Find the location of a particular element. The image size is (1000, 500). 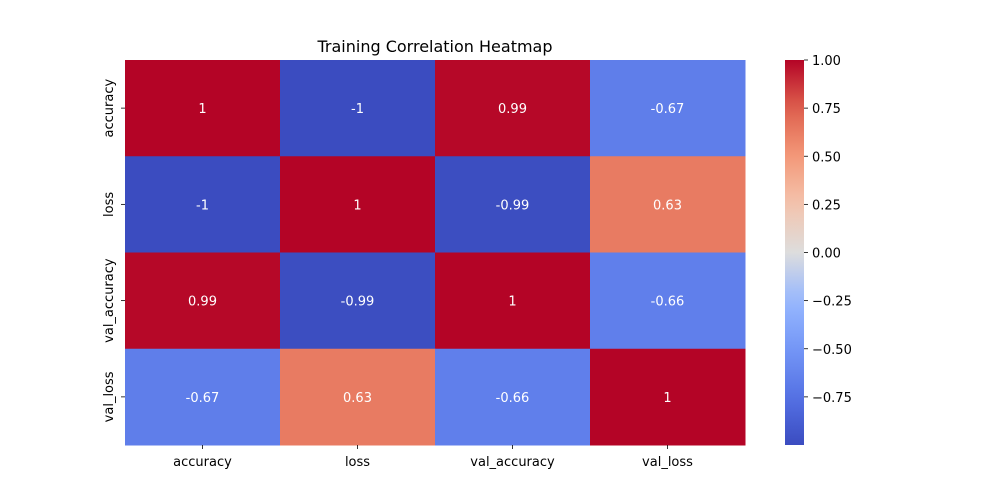

colorbar-tick-label: 0.75 is located at coordinates (826, 109).